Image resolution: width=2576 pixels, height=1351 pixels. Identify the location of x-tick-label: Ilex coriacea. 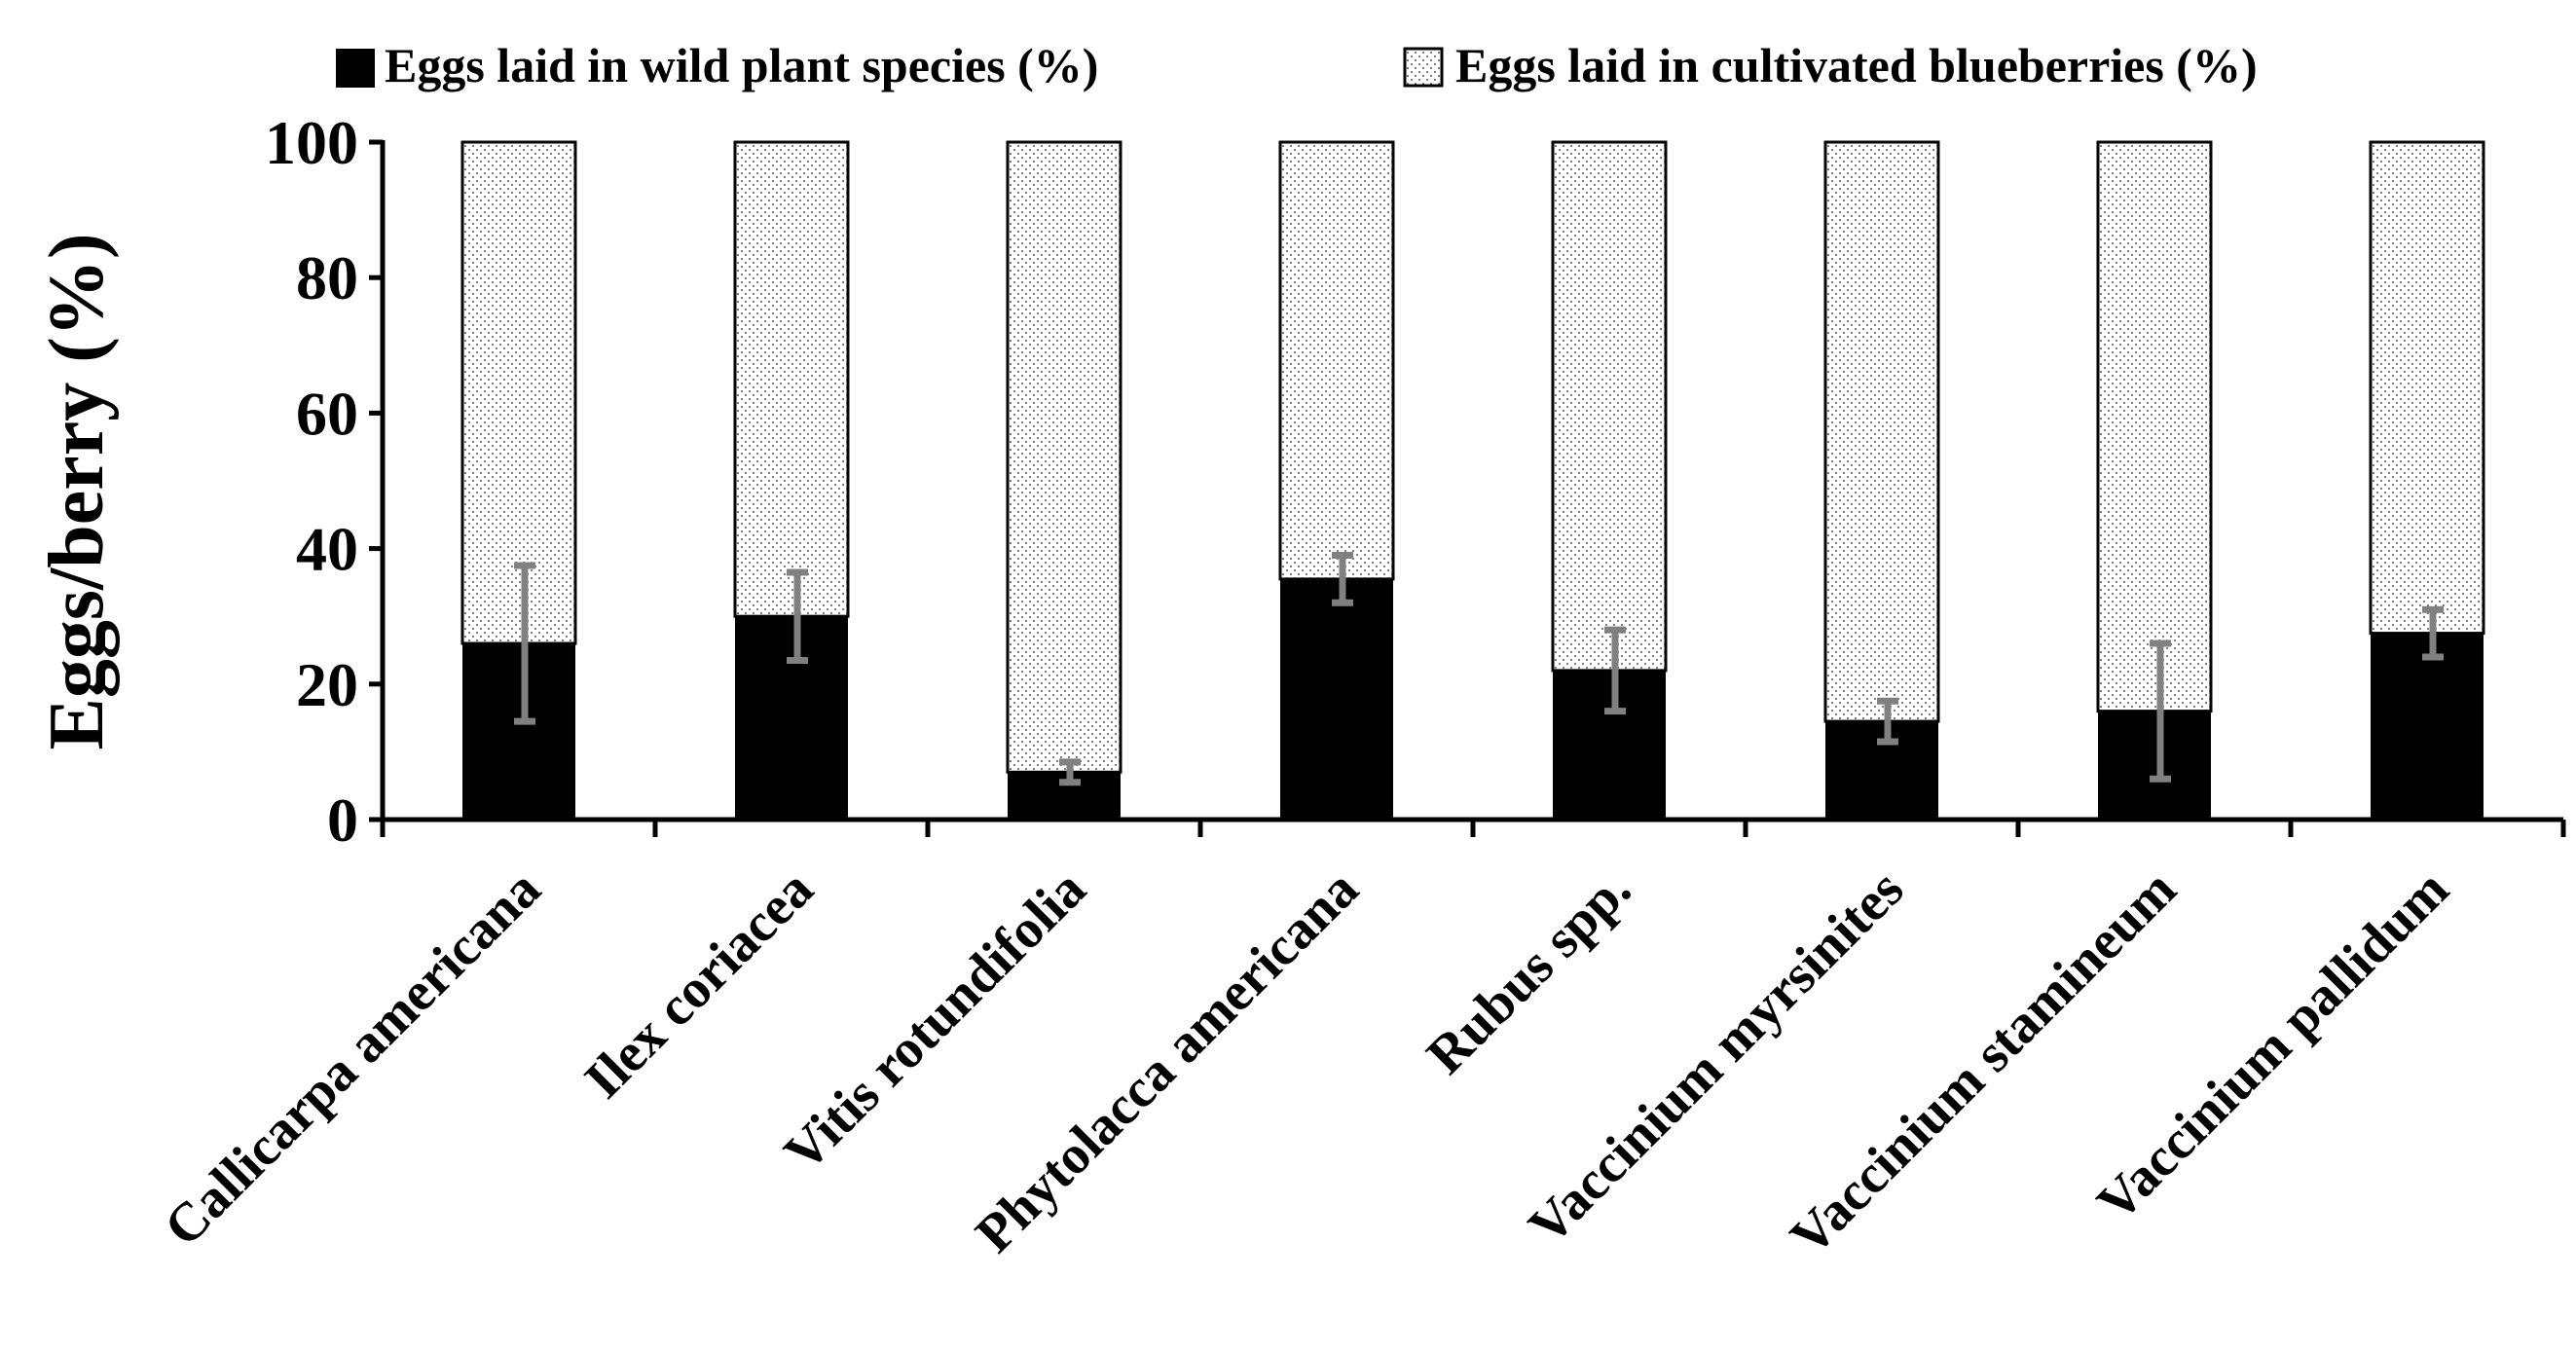
(699, 984).